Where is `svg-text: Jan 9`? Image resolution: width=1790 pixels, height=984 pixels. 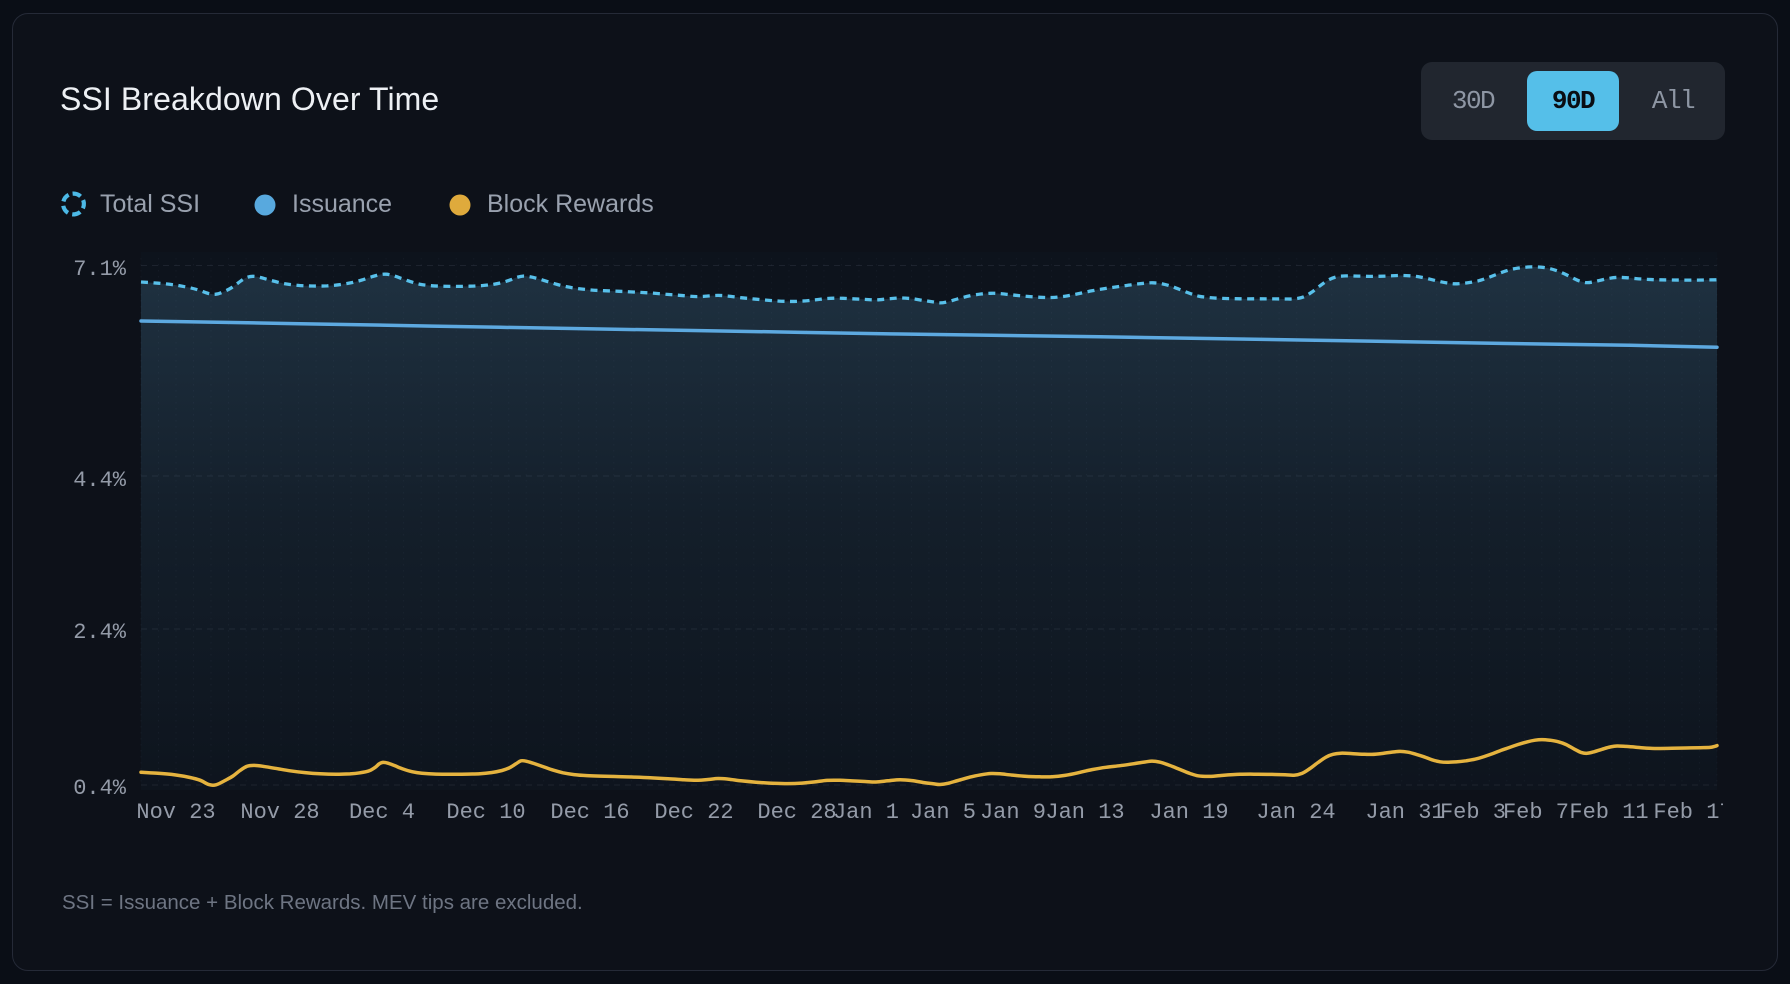
svg-text: Jan 9 is located at coordinates (1013, 812).